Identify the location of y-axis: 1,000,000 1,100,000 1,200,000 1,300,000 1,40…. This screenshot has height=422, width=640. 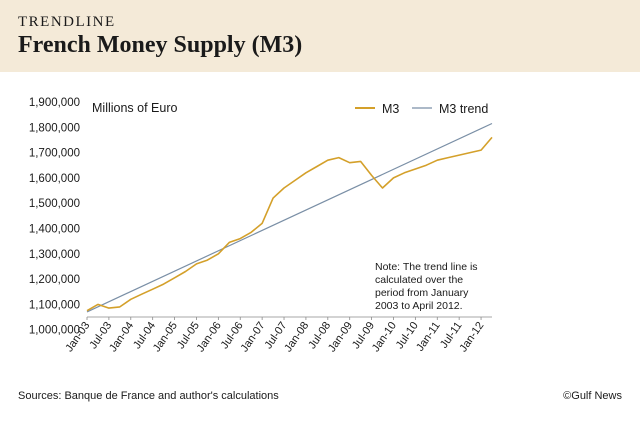
(54, 217).